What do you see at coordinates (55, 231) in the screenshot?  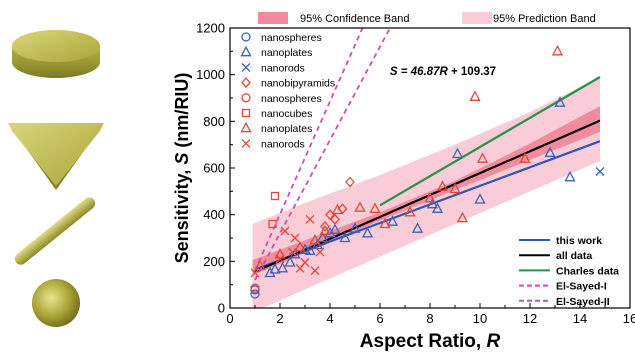 I see `shape-rod` at bounding box center [55, 231].